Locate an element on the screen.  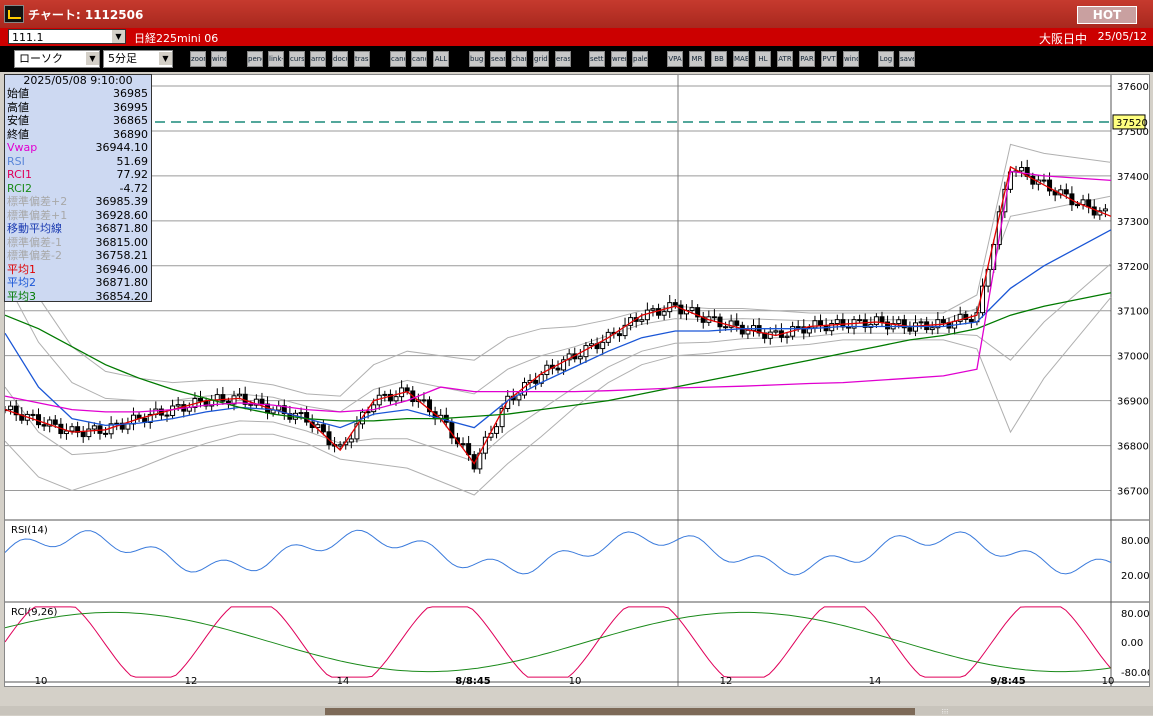
palette-icon: palette-icon is located at coordinates (640, 59).